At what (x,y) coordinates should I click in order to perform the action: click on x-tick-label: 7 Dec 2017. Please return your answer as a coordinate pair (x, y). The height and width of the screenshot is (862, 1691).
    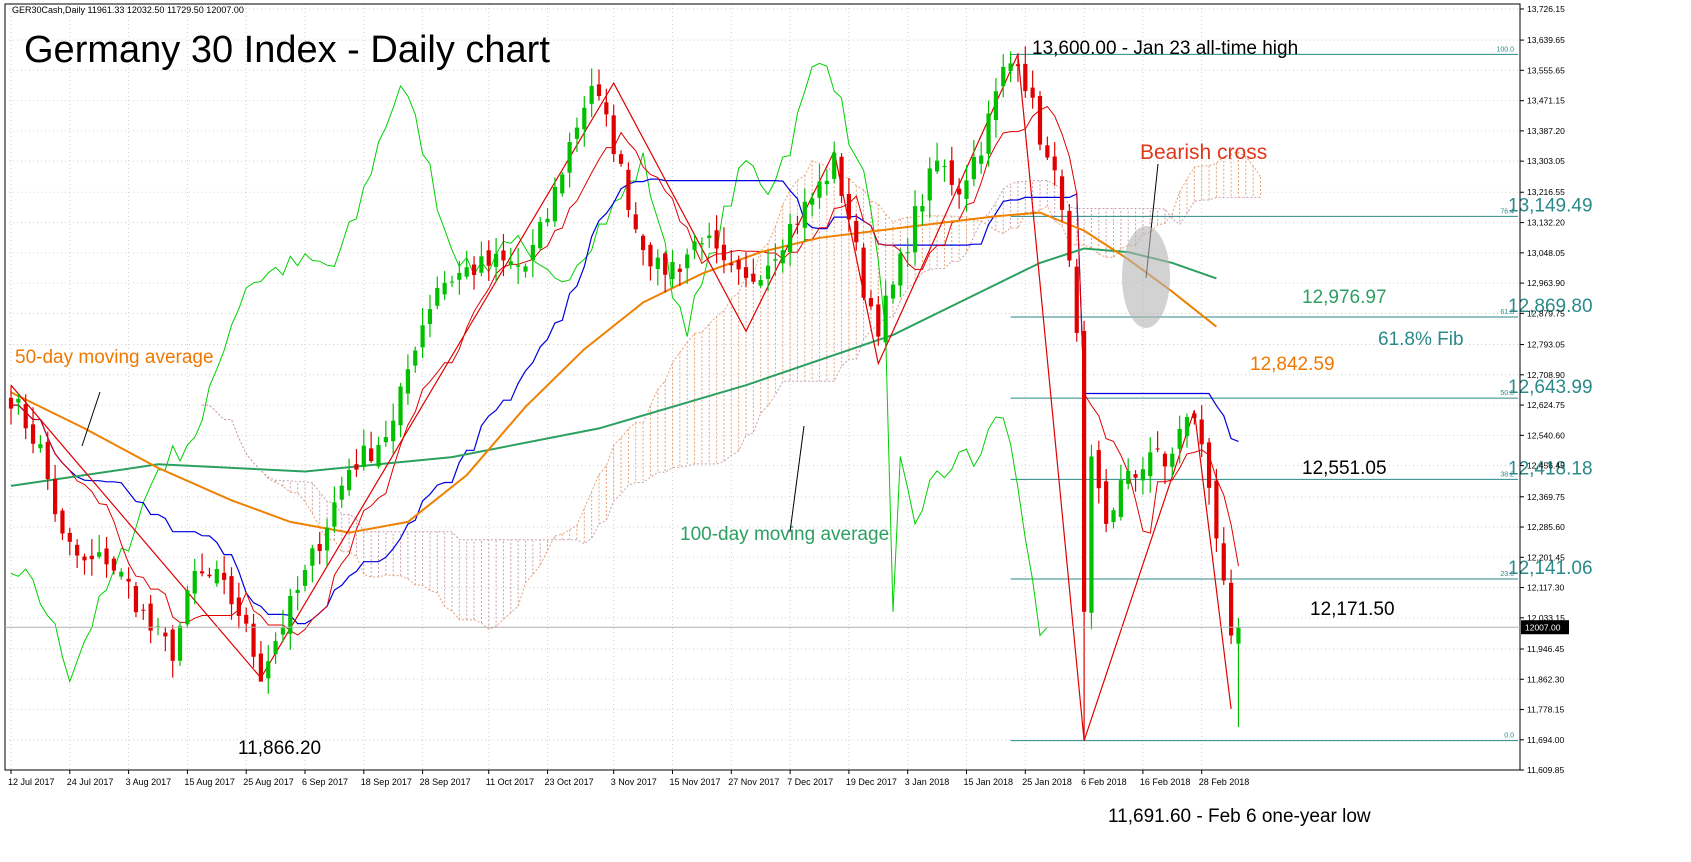
    Looking at the image, I should click on (810, 782).